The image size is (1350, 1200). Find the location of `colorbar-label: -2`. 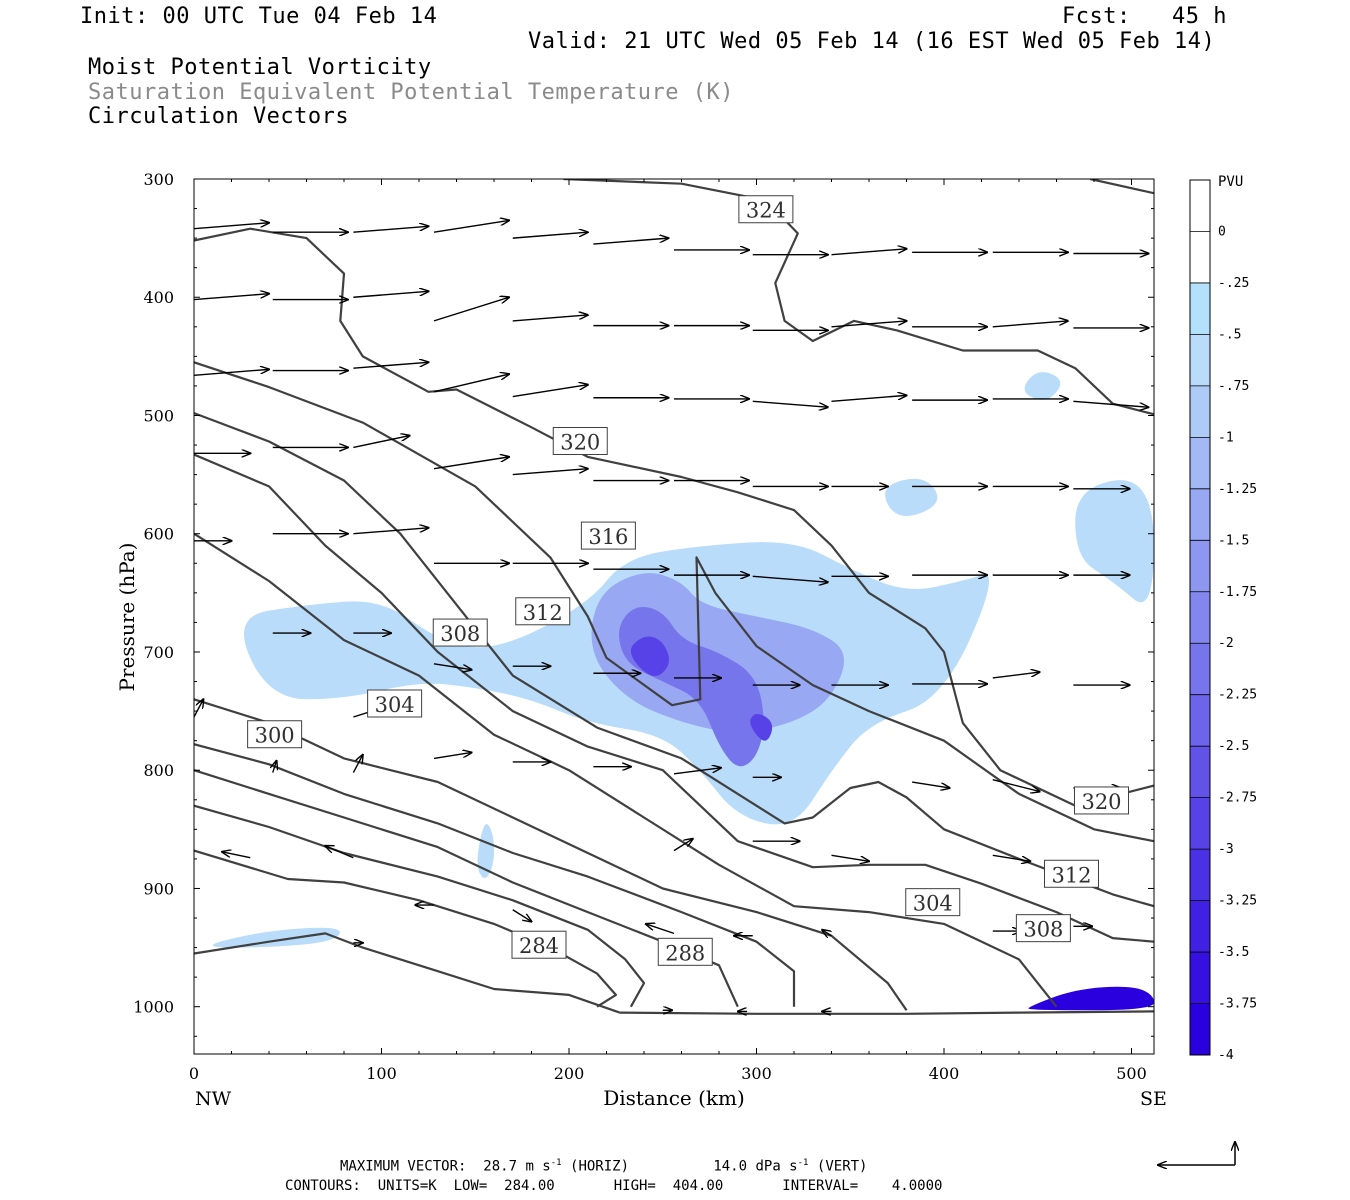

colorbar-label: -2 is located at coordinates (1226, 643).